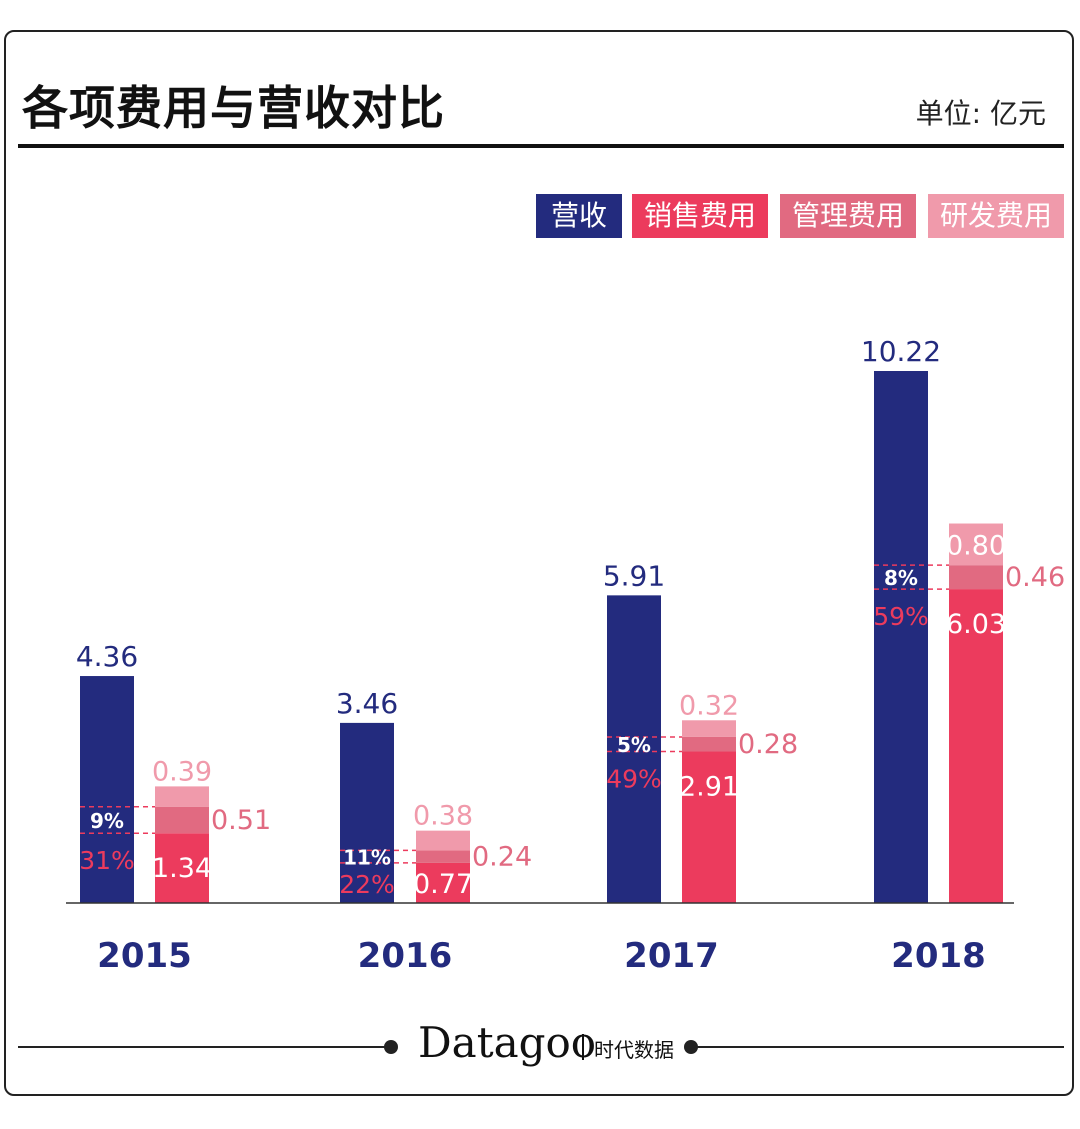 This screenshot has width=1080, height=1129. I want to click on label-sales-2016: 0.77, so click(443, 884).